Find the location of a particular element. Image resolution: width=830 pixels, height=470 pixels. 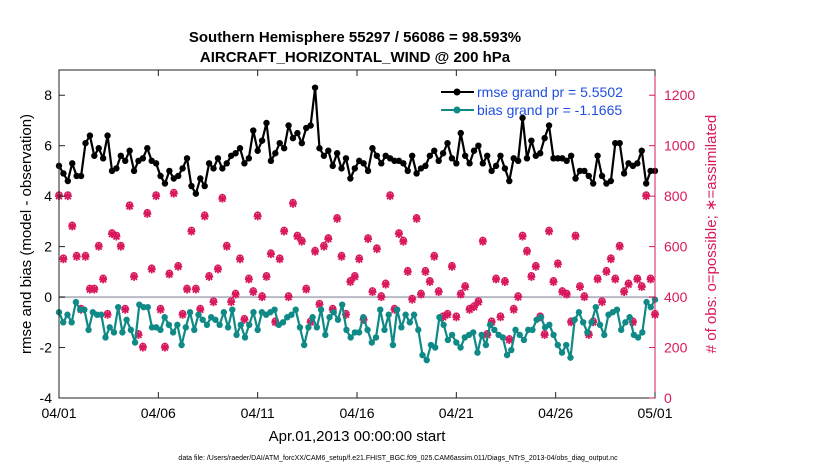

right-axis-tick-label: 400 is located at coordinates (676, 297).